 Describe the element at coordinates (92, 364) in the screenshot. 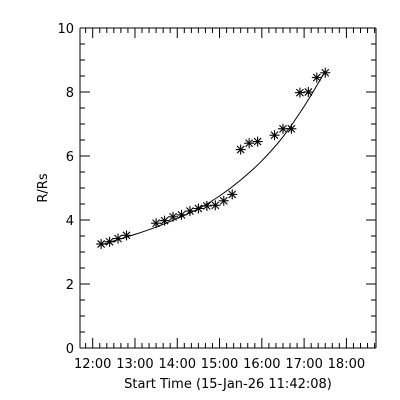

I see `x-tick-label: 12:00` at that location.